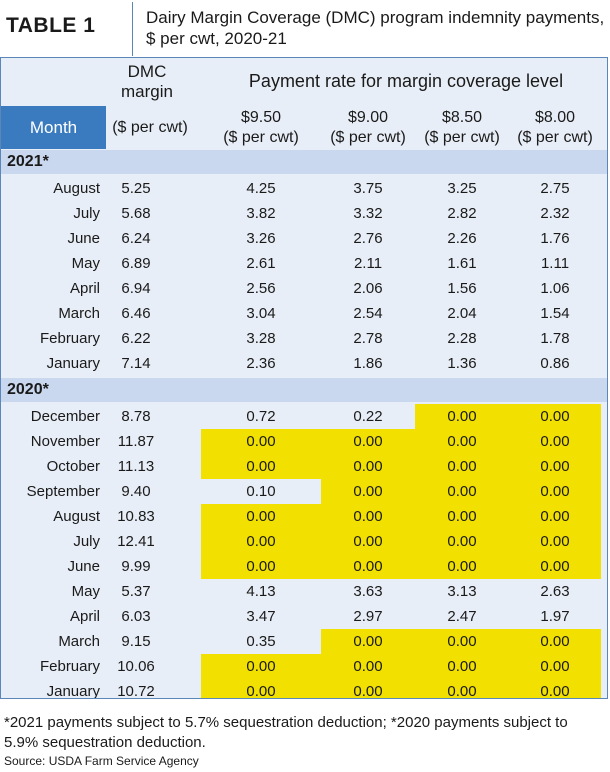 The height and width of the screenshot is (772, 610). Describe the element at coordinates (136, 288) in the screenshot. I see `dmc-margin-cell: 6.94` at that location.